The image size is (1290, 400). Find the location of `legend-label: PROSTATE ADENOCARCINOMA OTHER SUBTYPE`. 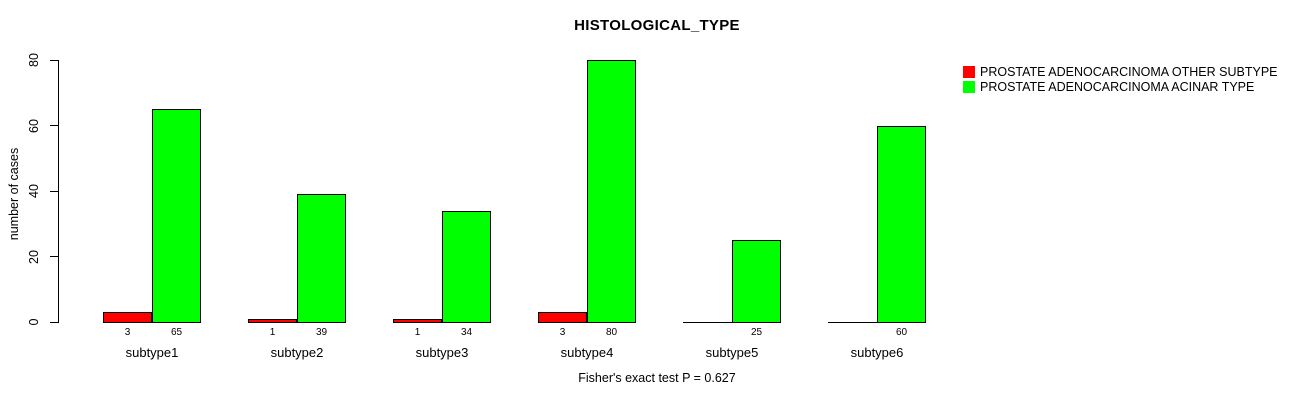

legend-label: PROSTATE ADENOCARCINOMA OTHER SUBTYPE is located at coordinates (1129, 71).